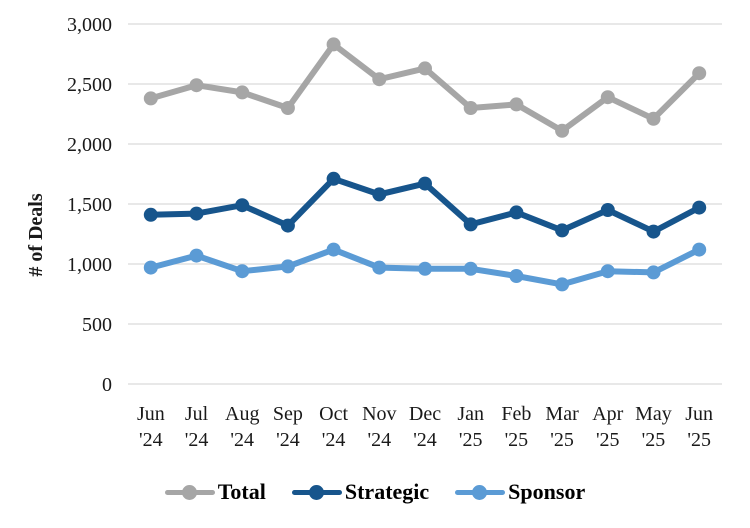 This screenshot has width=750, height=528. What do you see at coordinates (97, 325) in the screenshot?
I see `y-tick-label: 500` at bounding box center [97, 325].